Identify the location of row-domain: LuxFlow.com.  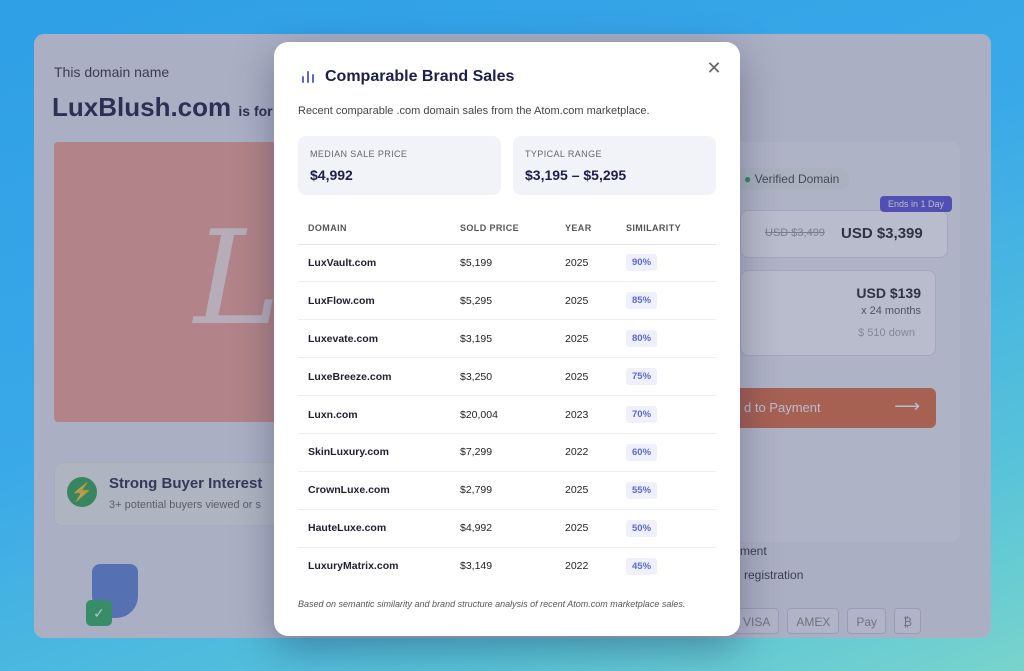
(374, 301).